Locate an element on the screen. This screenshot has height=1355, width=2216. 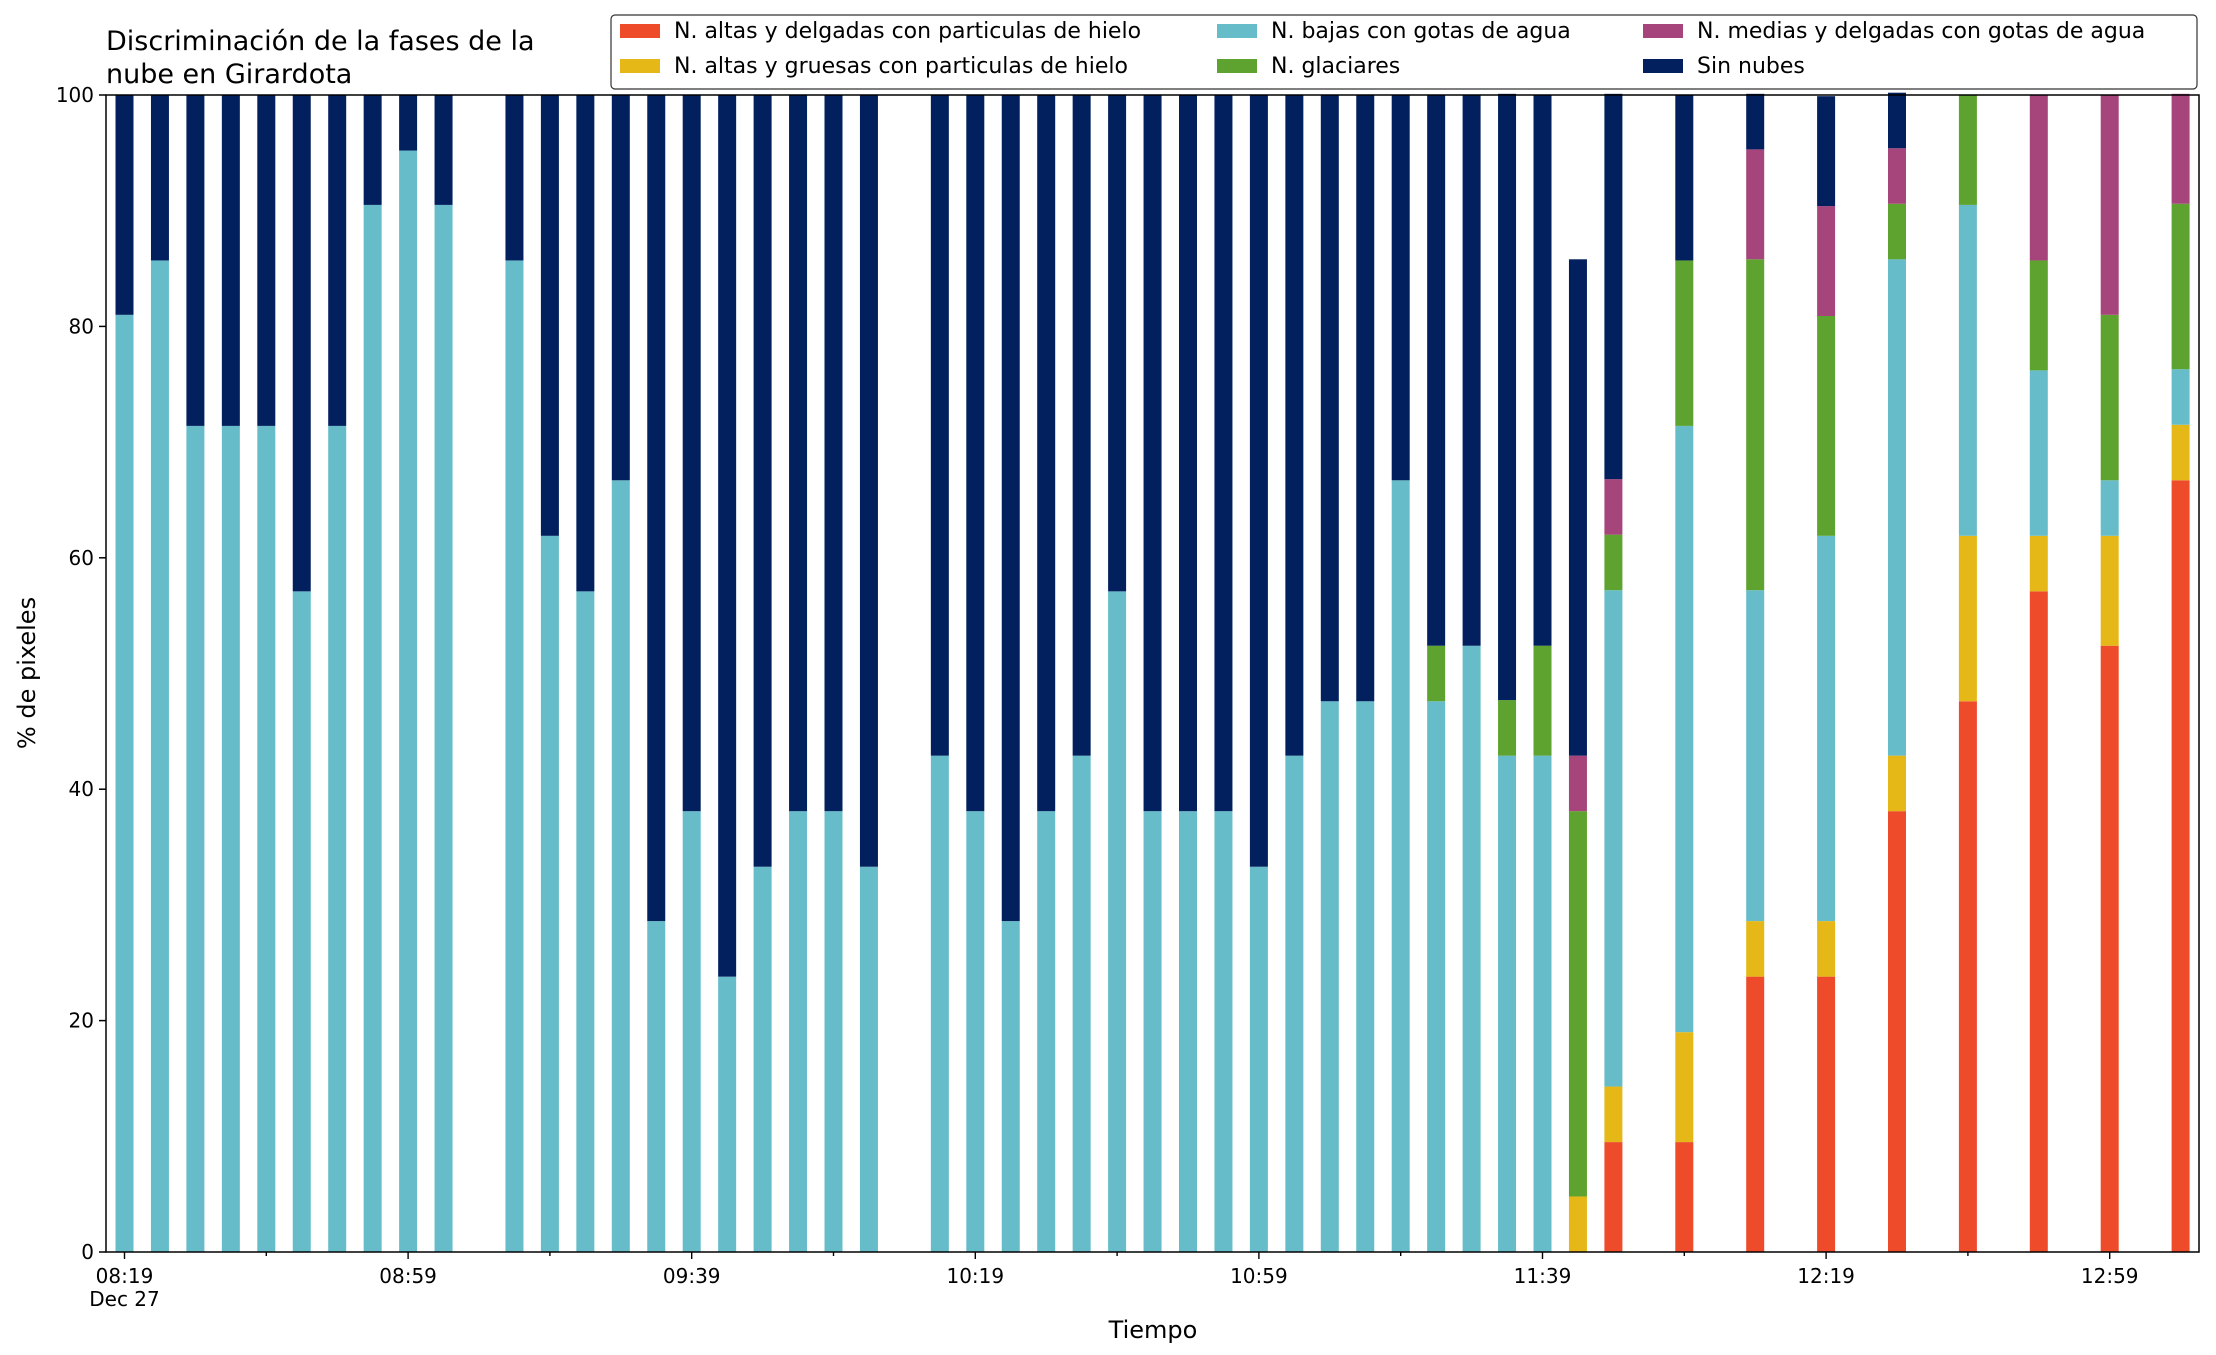
bar-bajas-08:34 is located at coordinates (230, 838).